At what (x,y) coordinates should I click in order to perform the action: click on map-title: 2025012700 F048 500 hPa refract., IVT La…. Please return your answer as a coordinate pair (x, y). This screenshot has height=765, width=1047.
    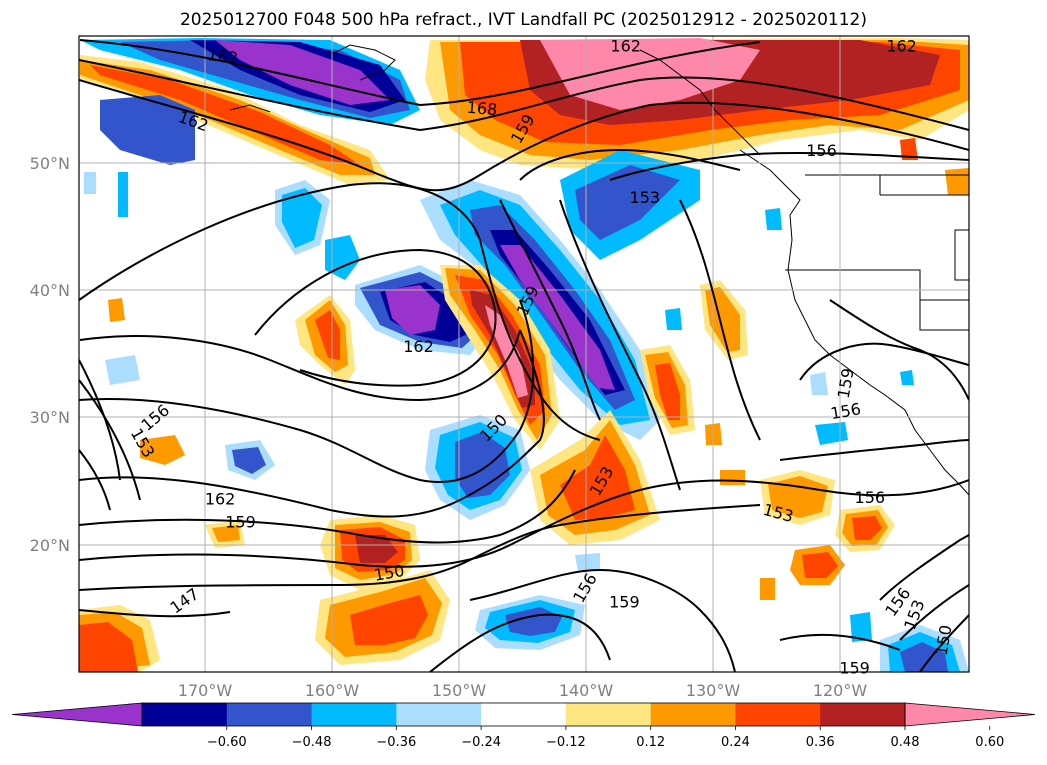
    Looking at the image, I should click on (523, 20).